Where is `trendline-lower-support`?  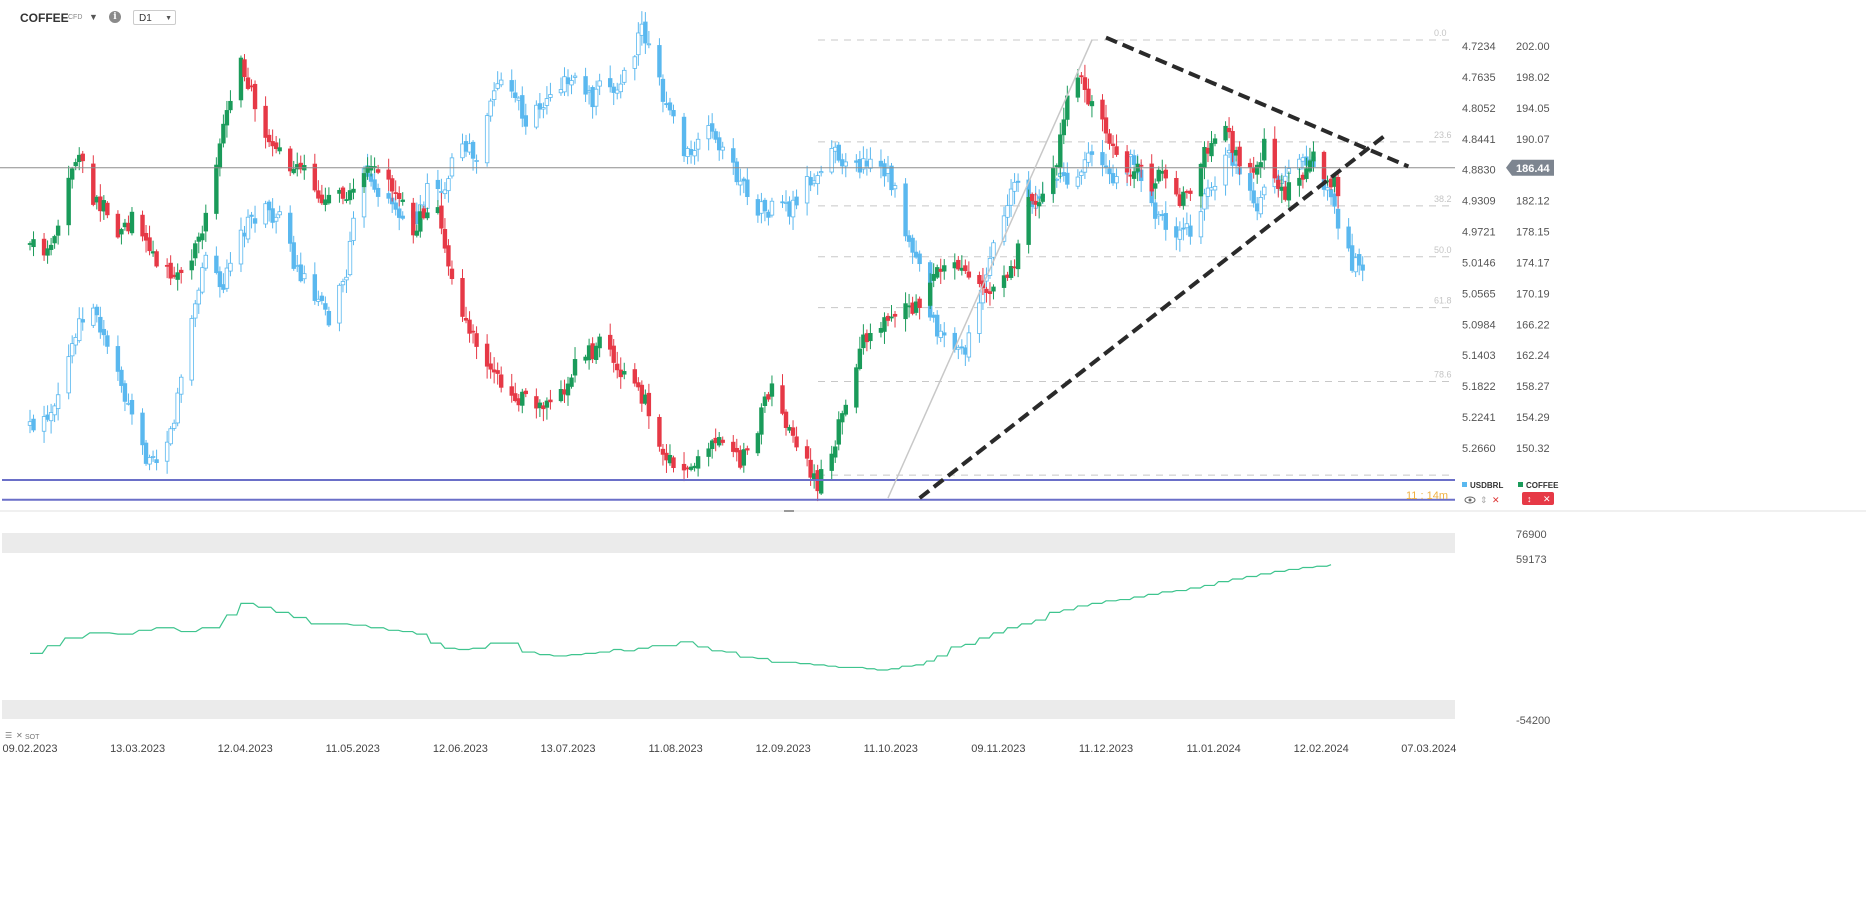
trendline-lower-support is located at coordinates (1153, 316).